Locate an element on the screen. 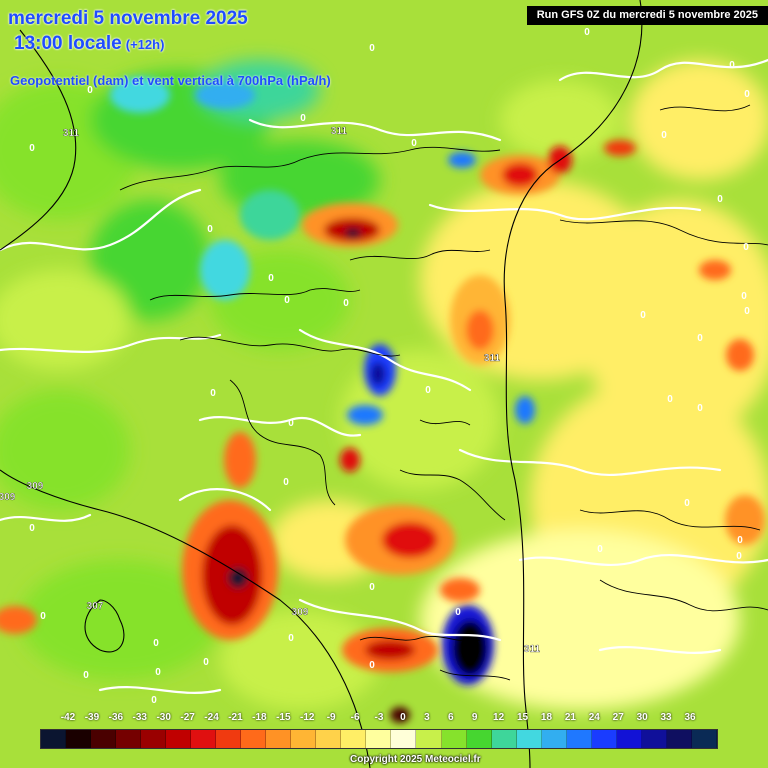 The image size is (768, 768). legend-tick-label: 18 is located at coordinates (546, 717).